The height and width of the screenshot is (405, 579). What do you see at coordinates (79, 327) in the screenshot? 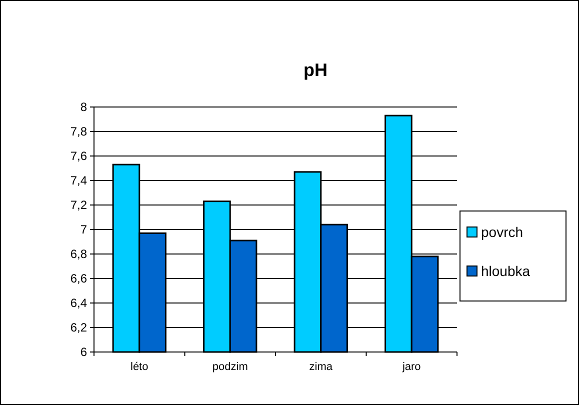
I see `y-tick-label: 6,2` at bounding box center [79, 327].